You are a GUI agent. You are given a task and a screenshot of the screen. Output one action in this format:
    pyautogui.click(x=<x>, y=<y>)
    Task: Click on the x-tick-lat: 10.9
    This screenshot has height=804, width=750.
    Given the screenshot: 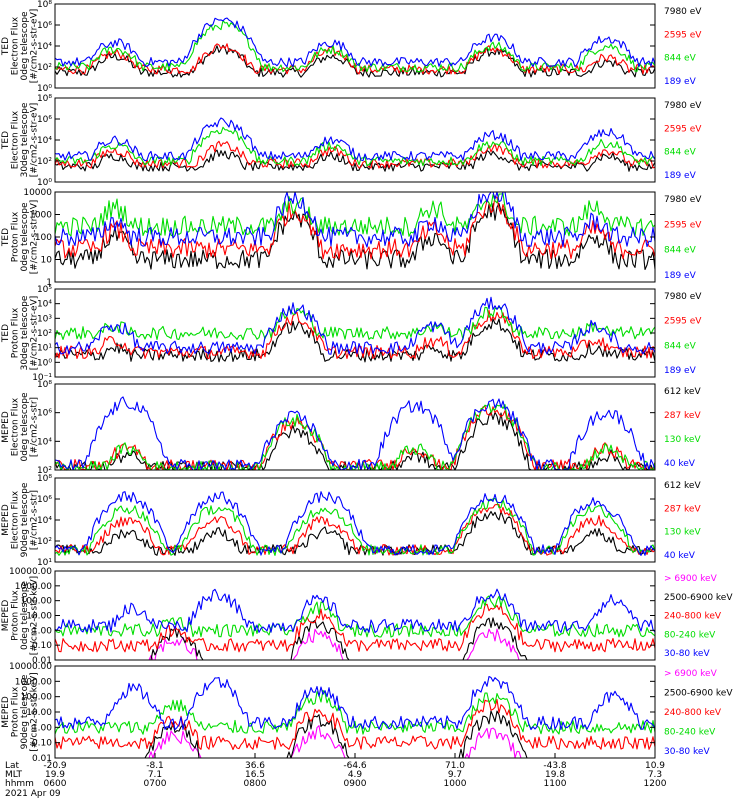 What is the action you would take?
    pyautogui.click(x=655, y=766)
    